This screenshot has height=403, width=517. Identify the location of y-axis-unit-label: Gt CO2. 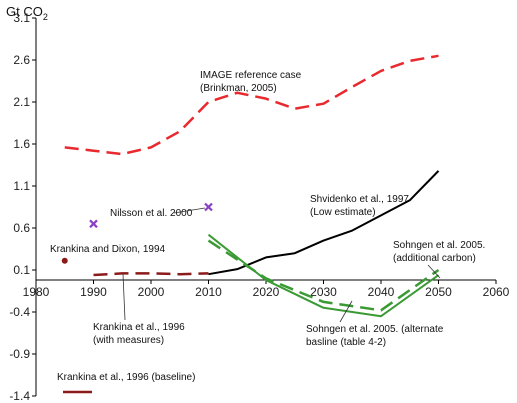
(27, 13).